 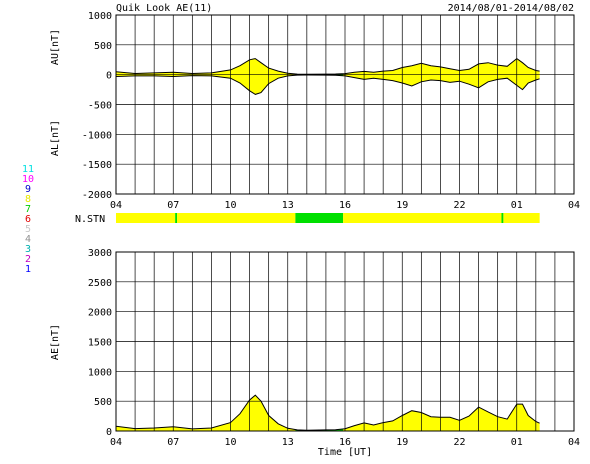 I want to click on al-area-fill, so click(x=328, y=84).